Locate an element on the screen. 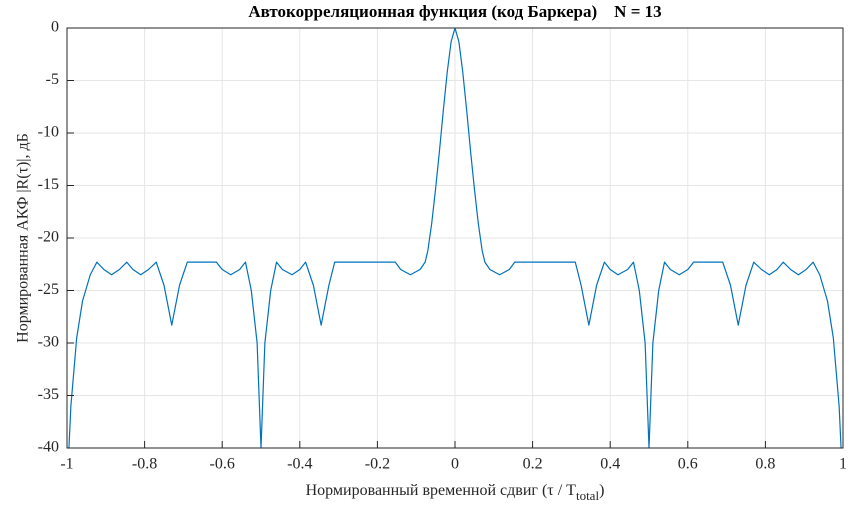 This screenshot has height=512, width=862. x-tick-label: 1 is located at coordinates (843, 464).